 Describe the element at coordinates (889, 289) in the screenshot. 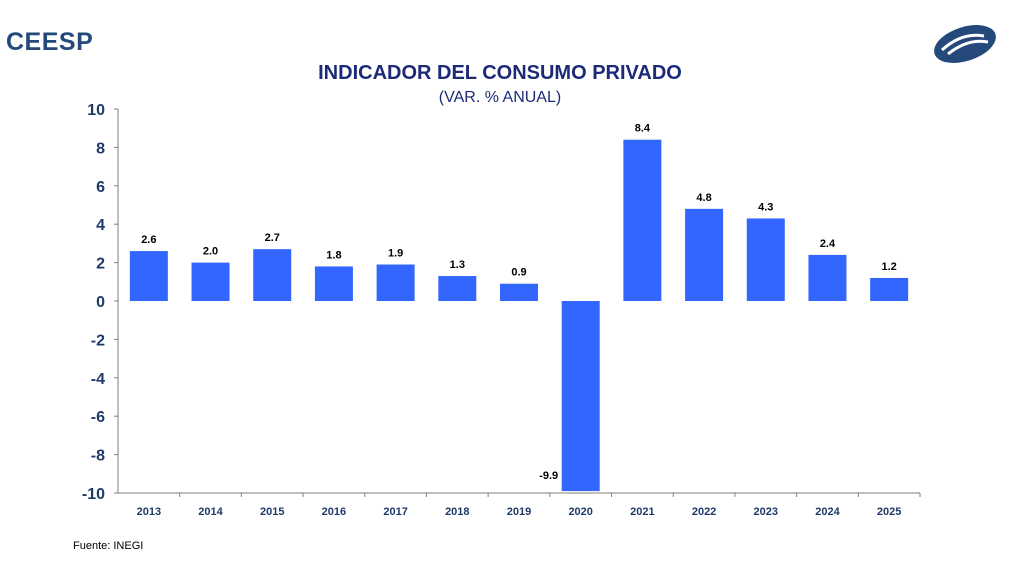

I see `bar-2025` at that location.